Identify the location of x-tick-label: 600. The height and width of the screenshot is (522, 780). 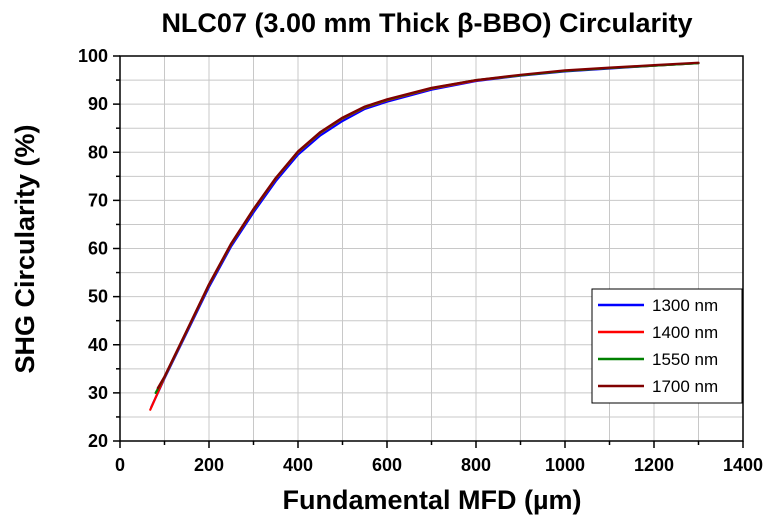
(387, 465).